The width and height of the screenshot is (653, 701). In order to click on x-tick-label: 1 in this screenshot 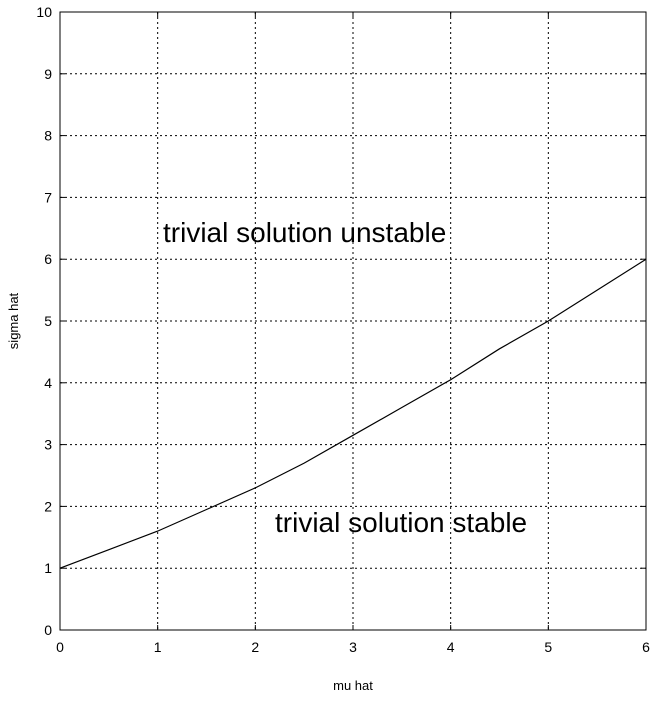, I will do `click(158, 647)`.